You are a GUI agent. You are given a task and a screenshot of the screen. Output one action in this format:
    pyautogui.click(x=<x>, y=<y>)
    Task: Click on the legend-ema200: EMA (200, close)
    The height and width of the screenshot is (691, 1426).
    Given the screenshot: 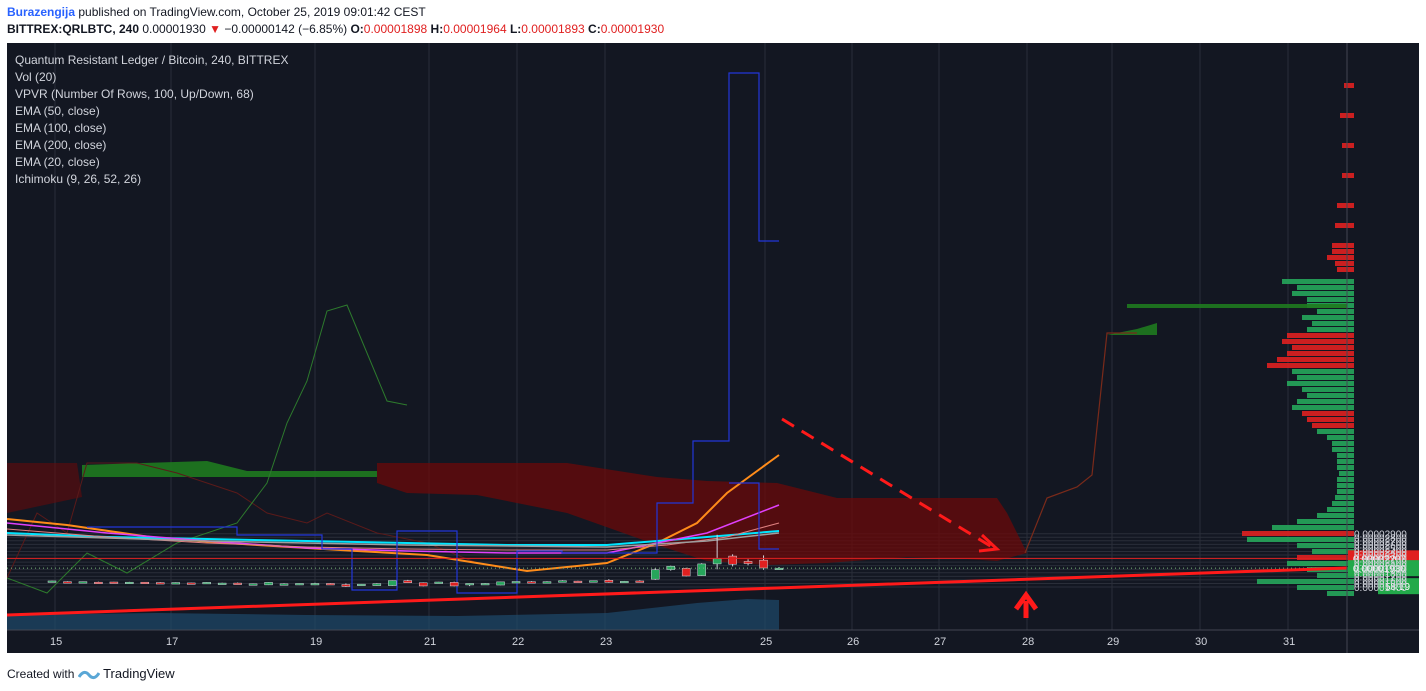 What is the action you would take?
    pyautogui.click(x=60, y=145)
    